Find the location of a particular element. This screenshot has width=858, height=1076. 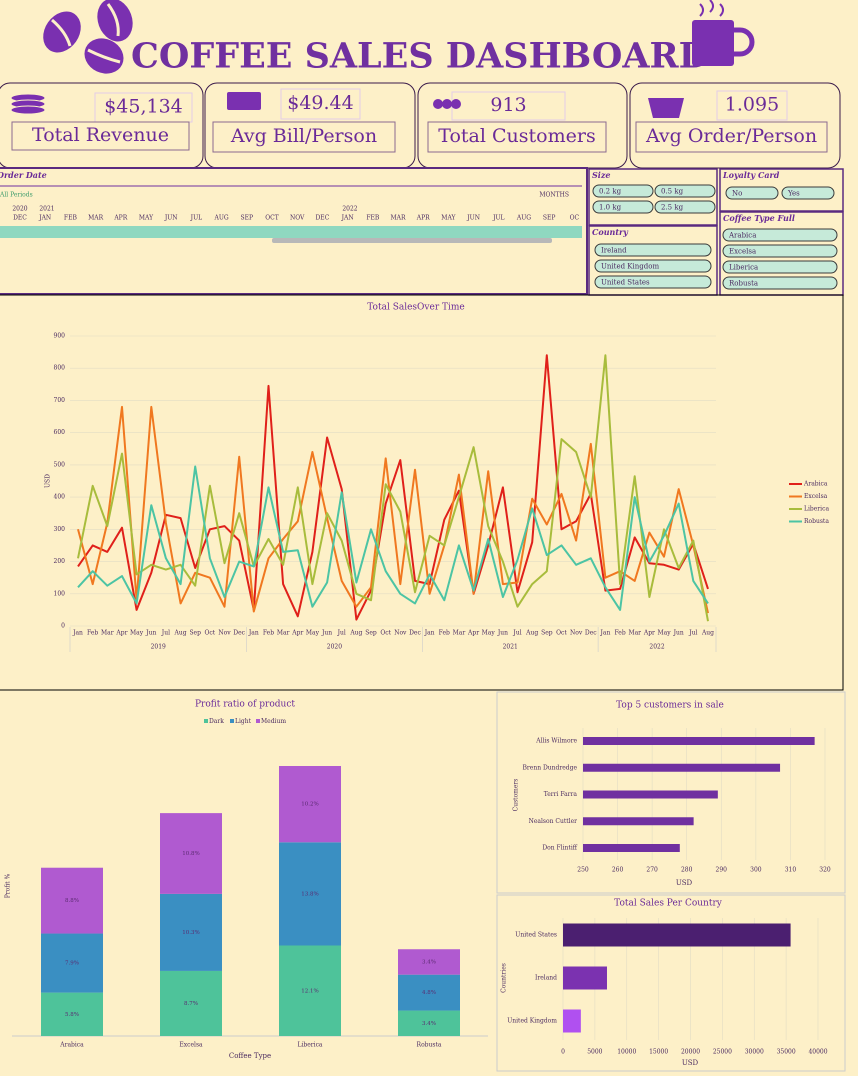

timeline-month: JAN is located at coordinates (347, 218).